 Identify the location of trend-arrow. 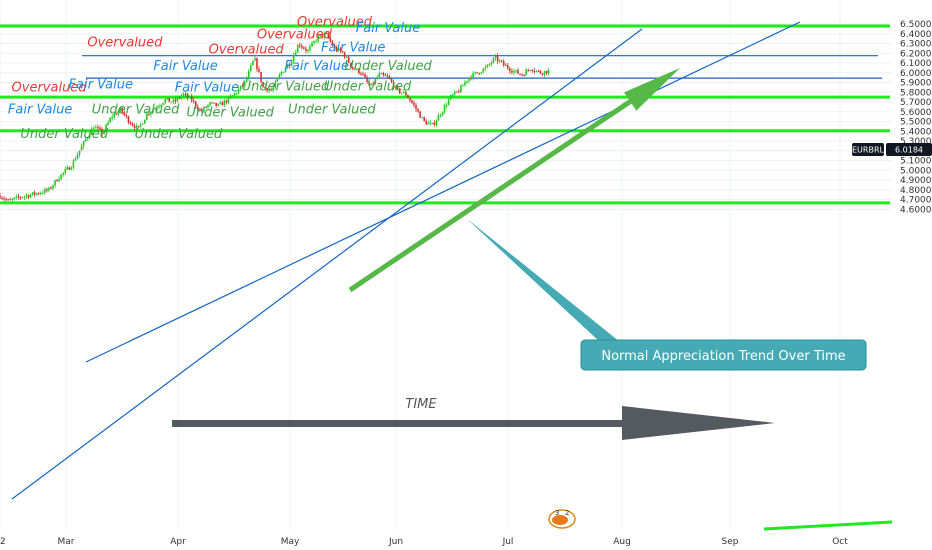
(514, 180).